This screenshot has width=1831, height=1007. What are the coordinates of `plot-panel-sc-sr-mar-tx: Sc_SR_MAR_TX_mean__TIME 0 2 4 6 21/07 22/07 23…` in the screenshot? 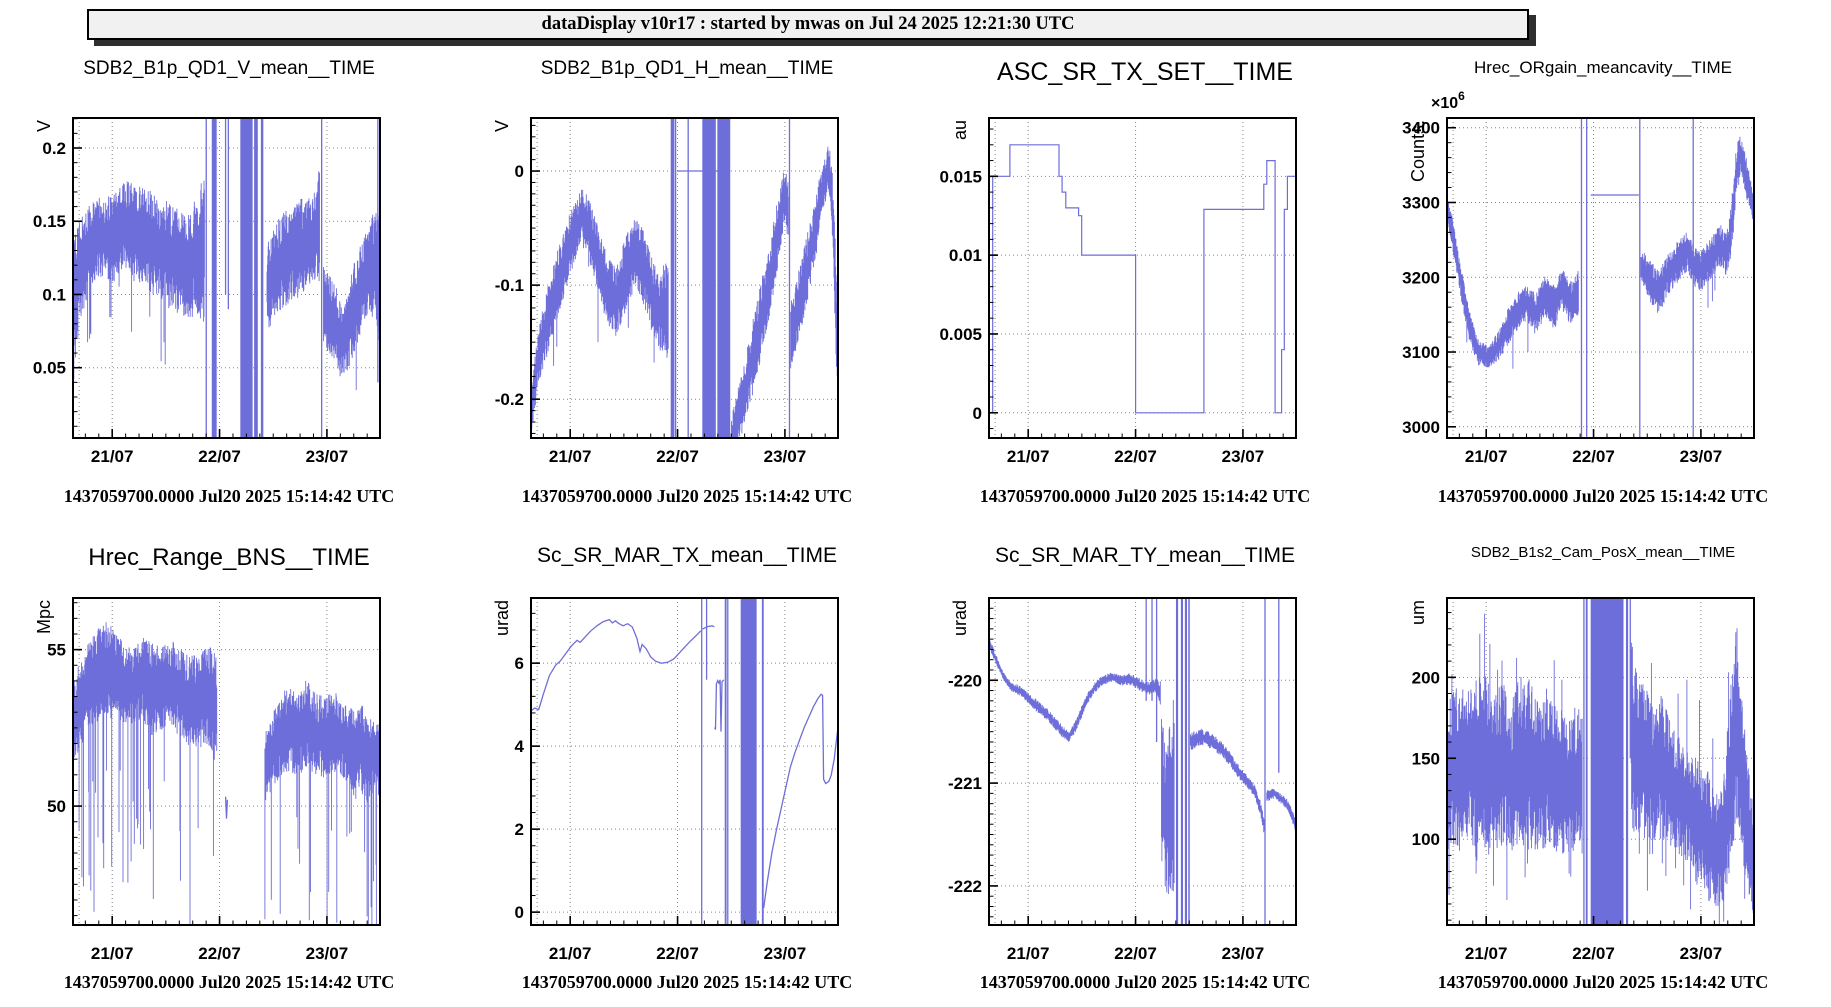 It's located at (687, 768).